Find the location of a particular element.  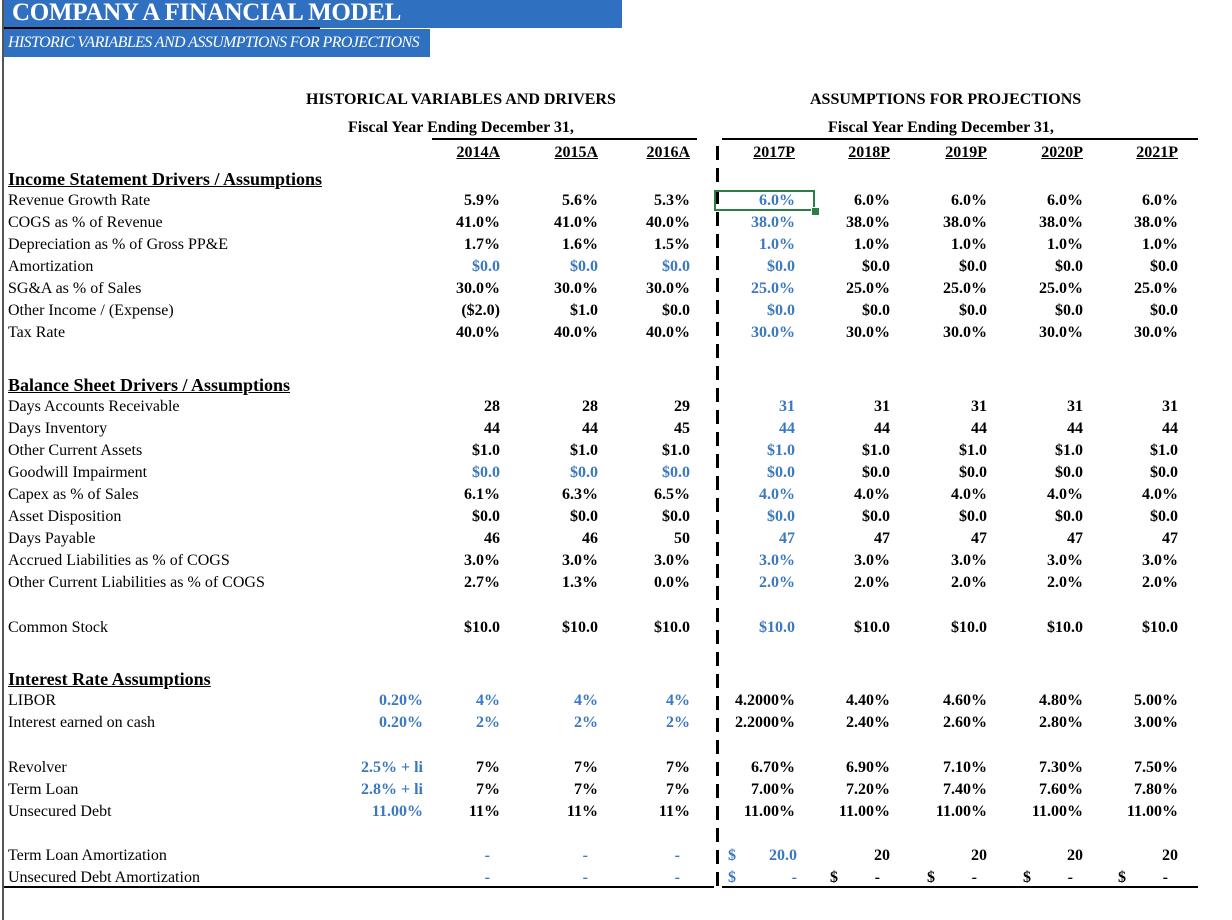

value-cell: ($2.0) is located at coordinates (480, 310).